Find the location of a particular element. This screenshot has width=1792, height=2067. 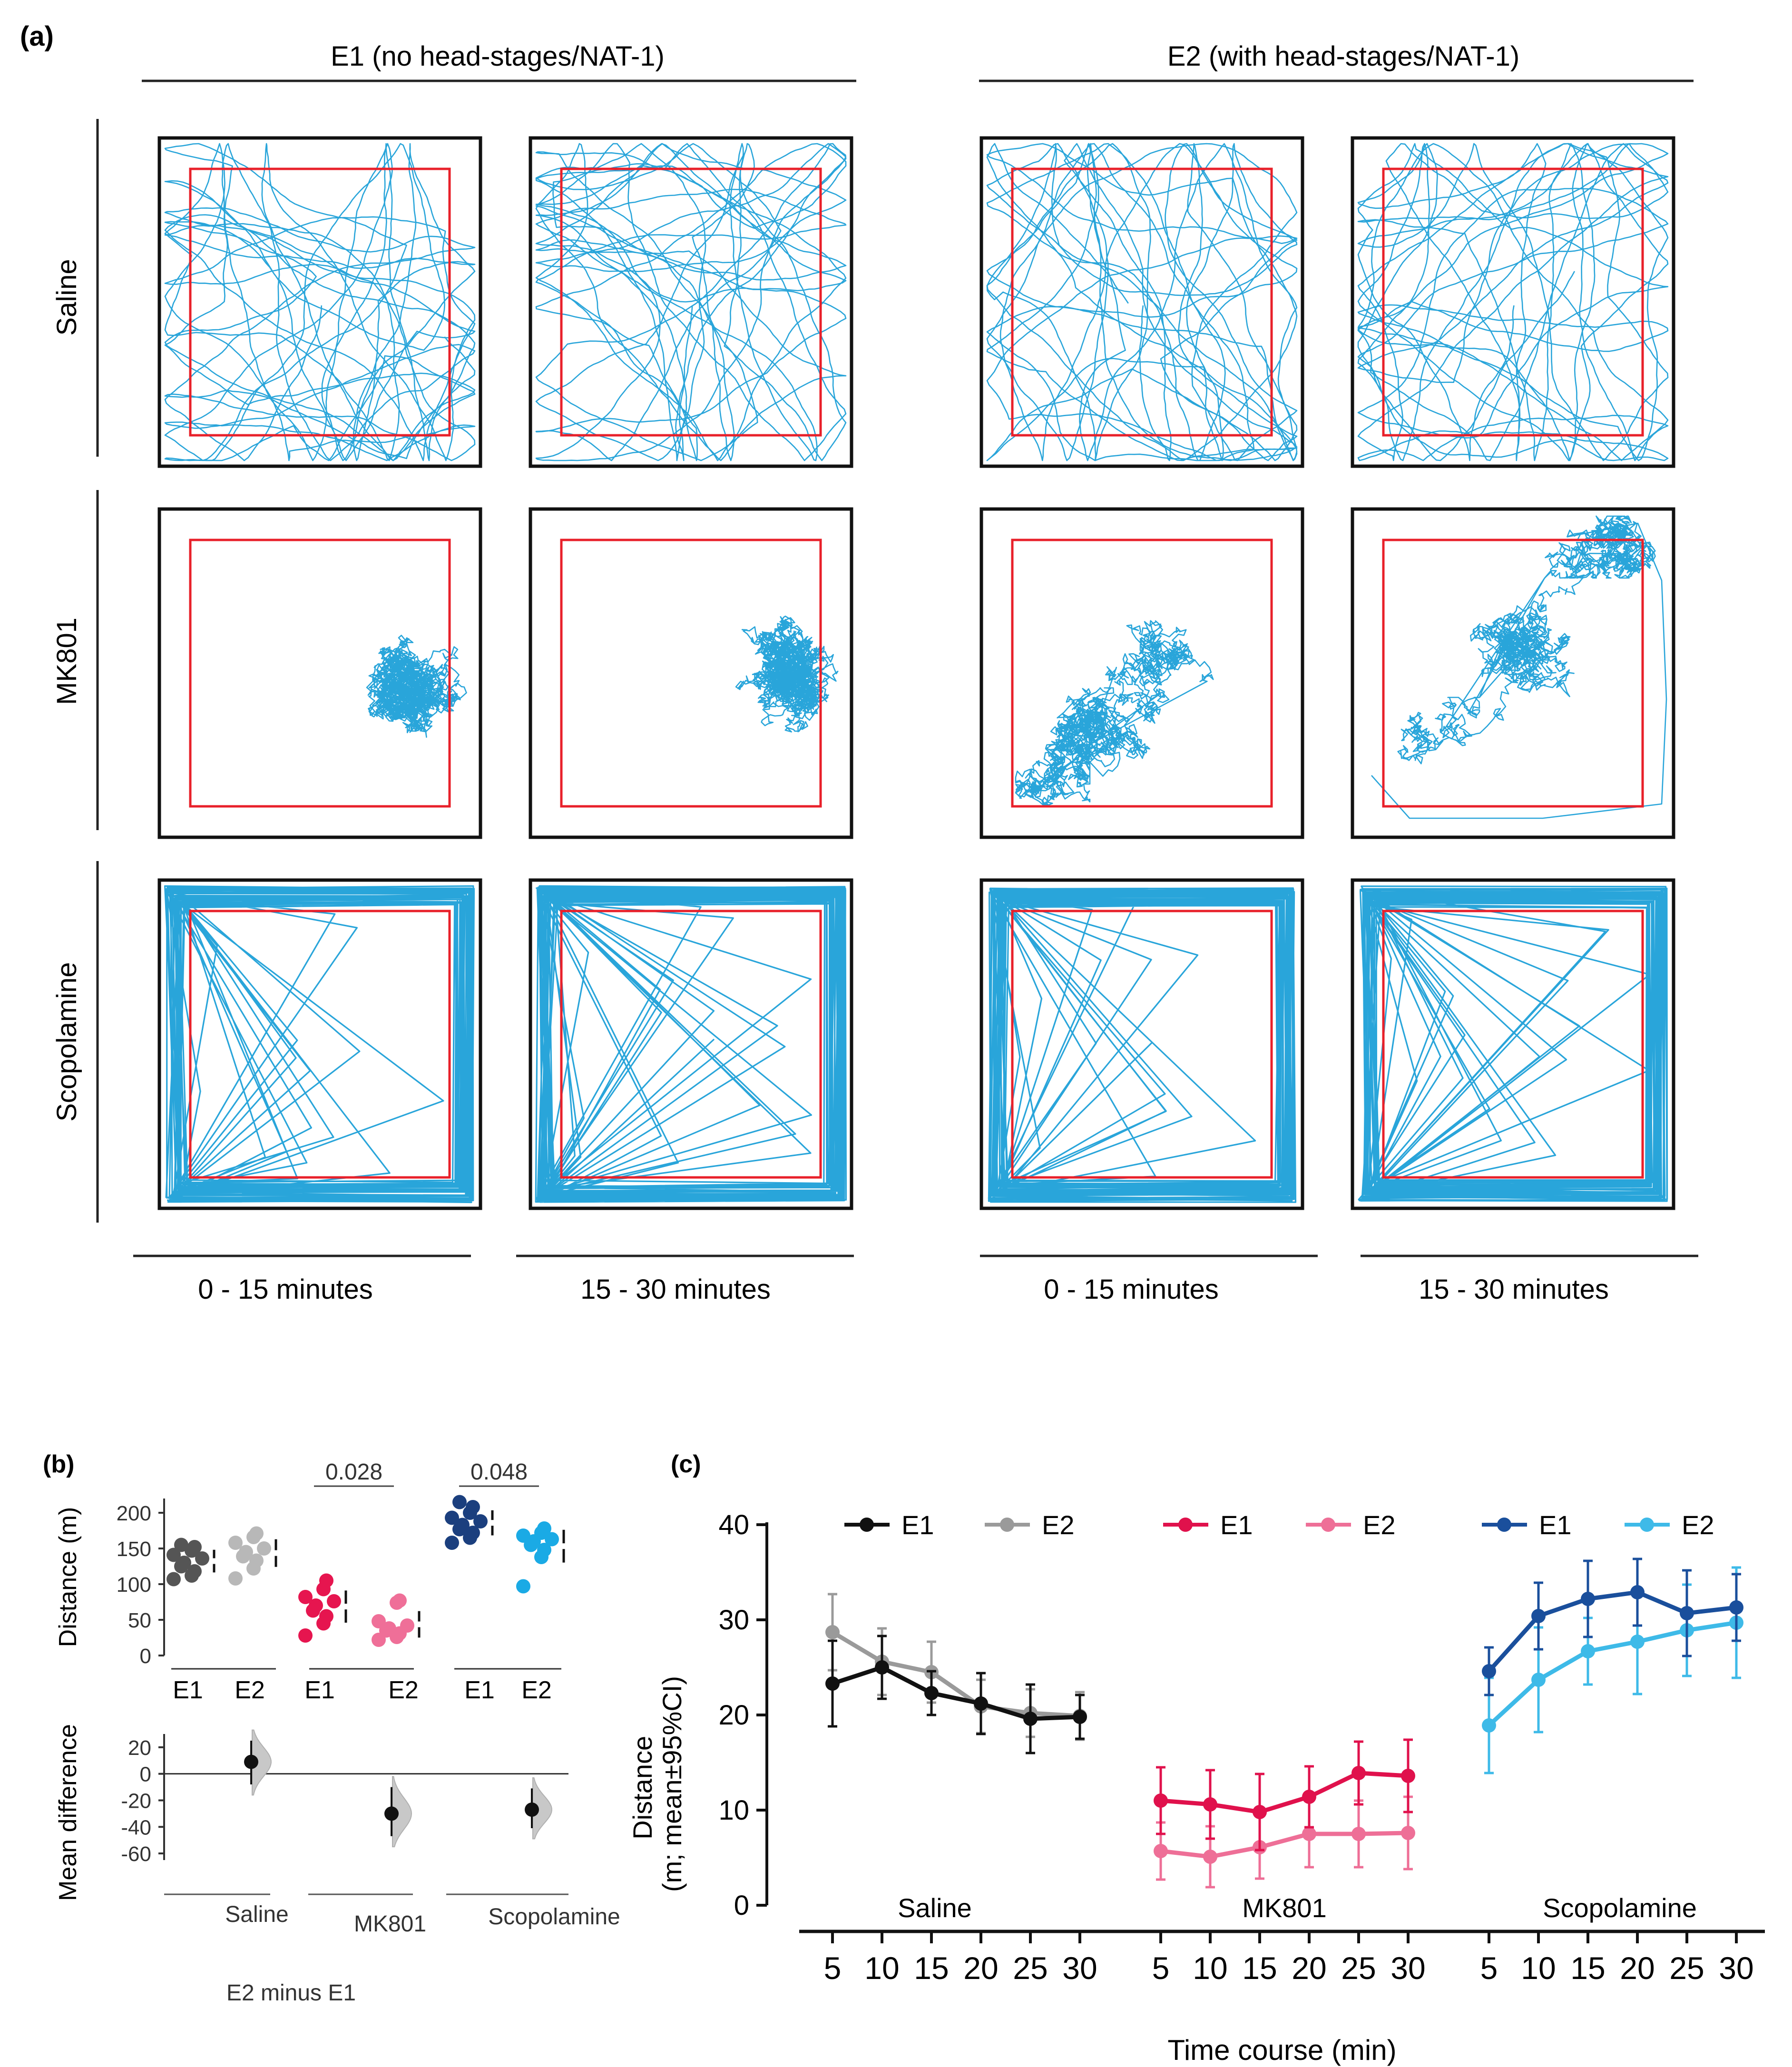

c-y-tick-label: 40 is located at coordinates (733, 1525).